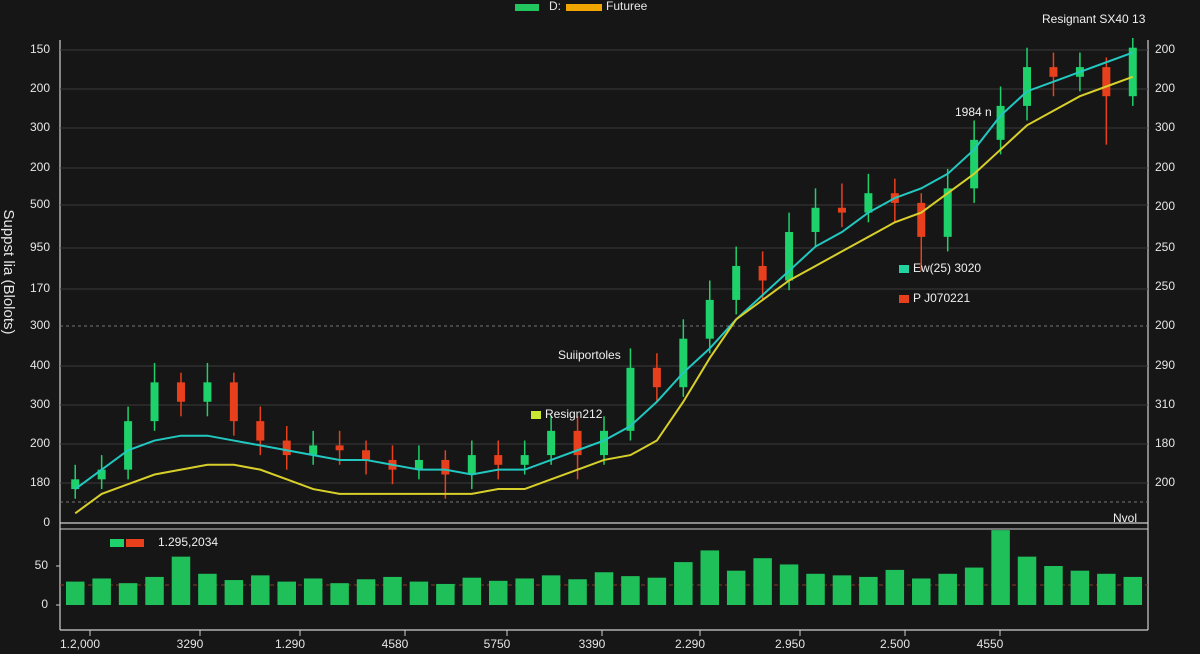  Describe the element at coordinates (188, 542) in the screenshot. I see `annotation: 1.295,2034` at that location.